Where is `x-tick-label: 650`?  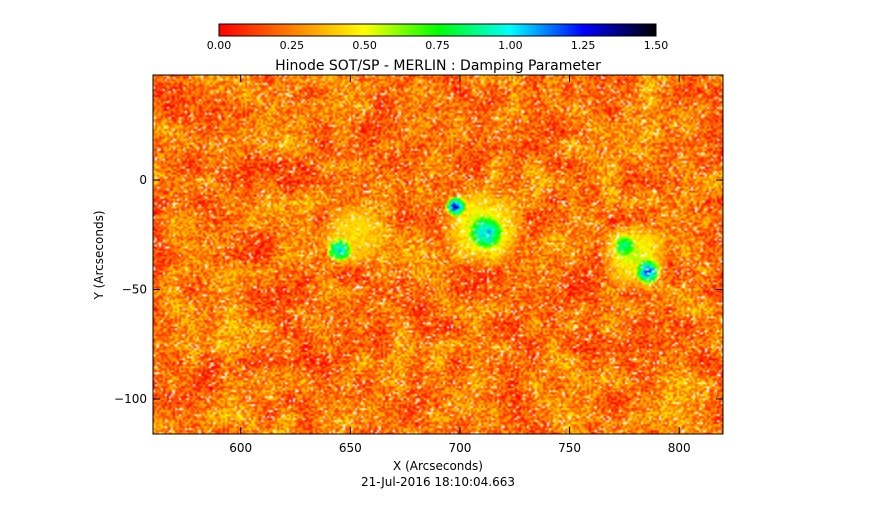
x-tick-label: 650 is located at coordinates (350, 448).